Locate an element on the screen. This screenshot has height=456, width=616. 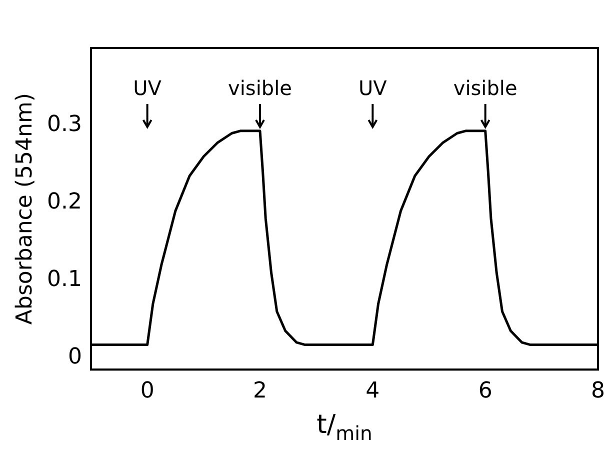
x-tick-label: 6 is located at coordinates (485, 391).